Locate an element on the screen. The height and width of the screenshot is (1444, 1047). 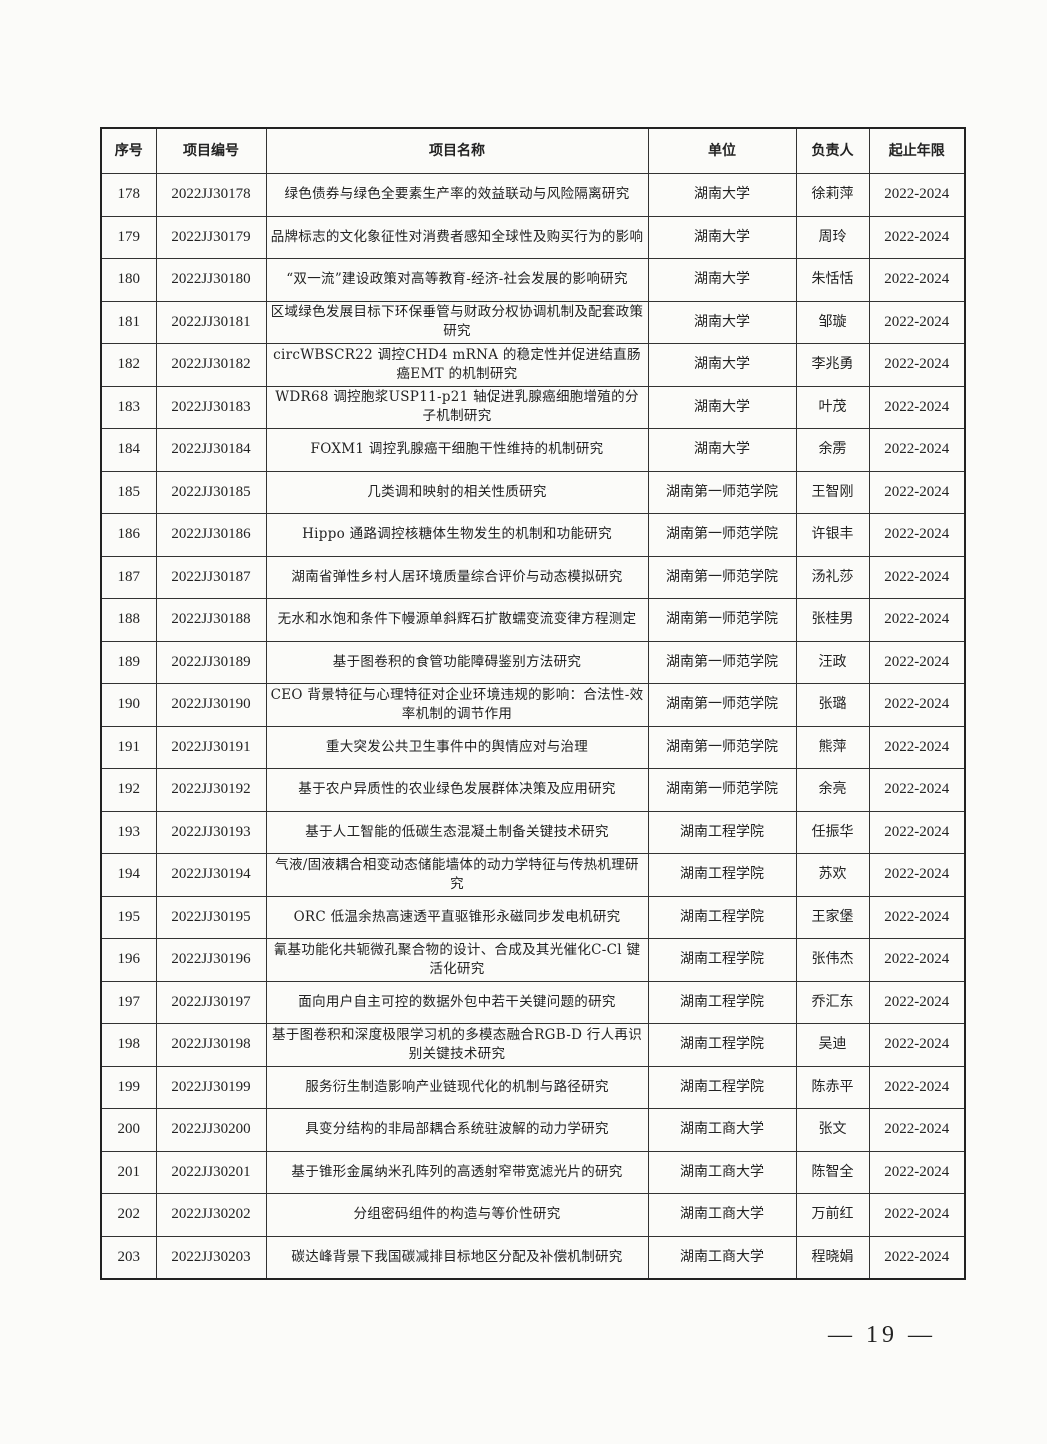
cell-leader: 熊萍 is located at coordinates (832, 747).